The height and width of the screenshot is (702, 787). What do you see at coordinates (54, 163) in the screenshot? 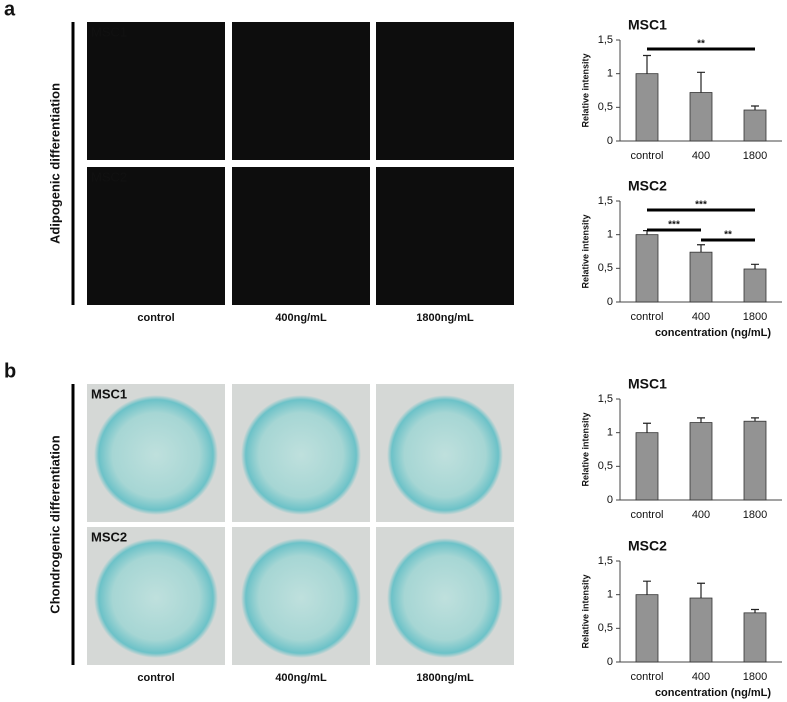
I see `side-label: Adipogenic differentiation` at bounding box center [54, 163].